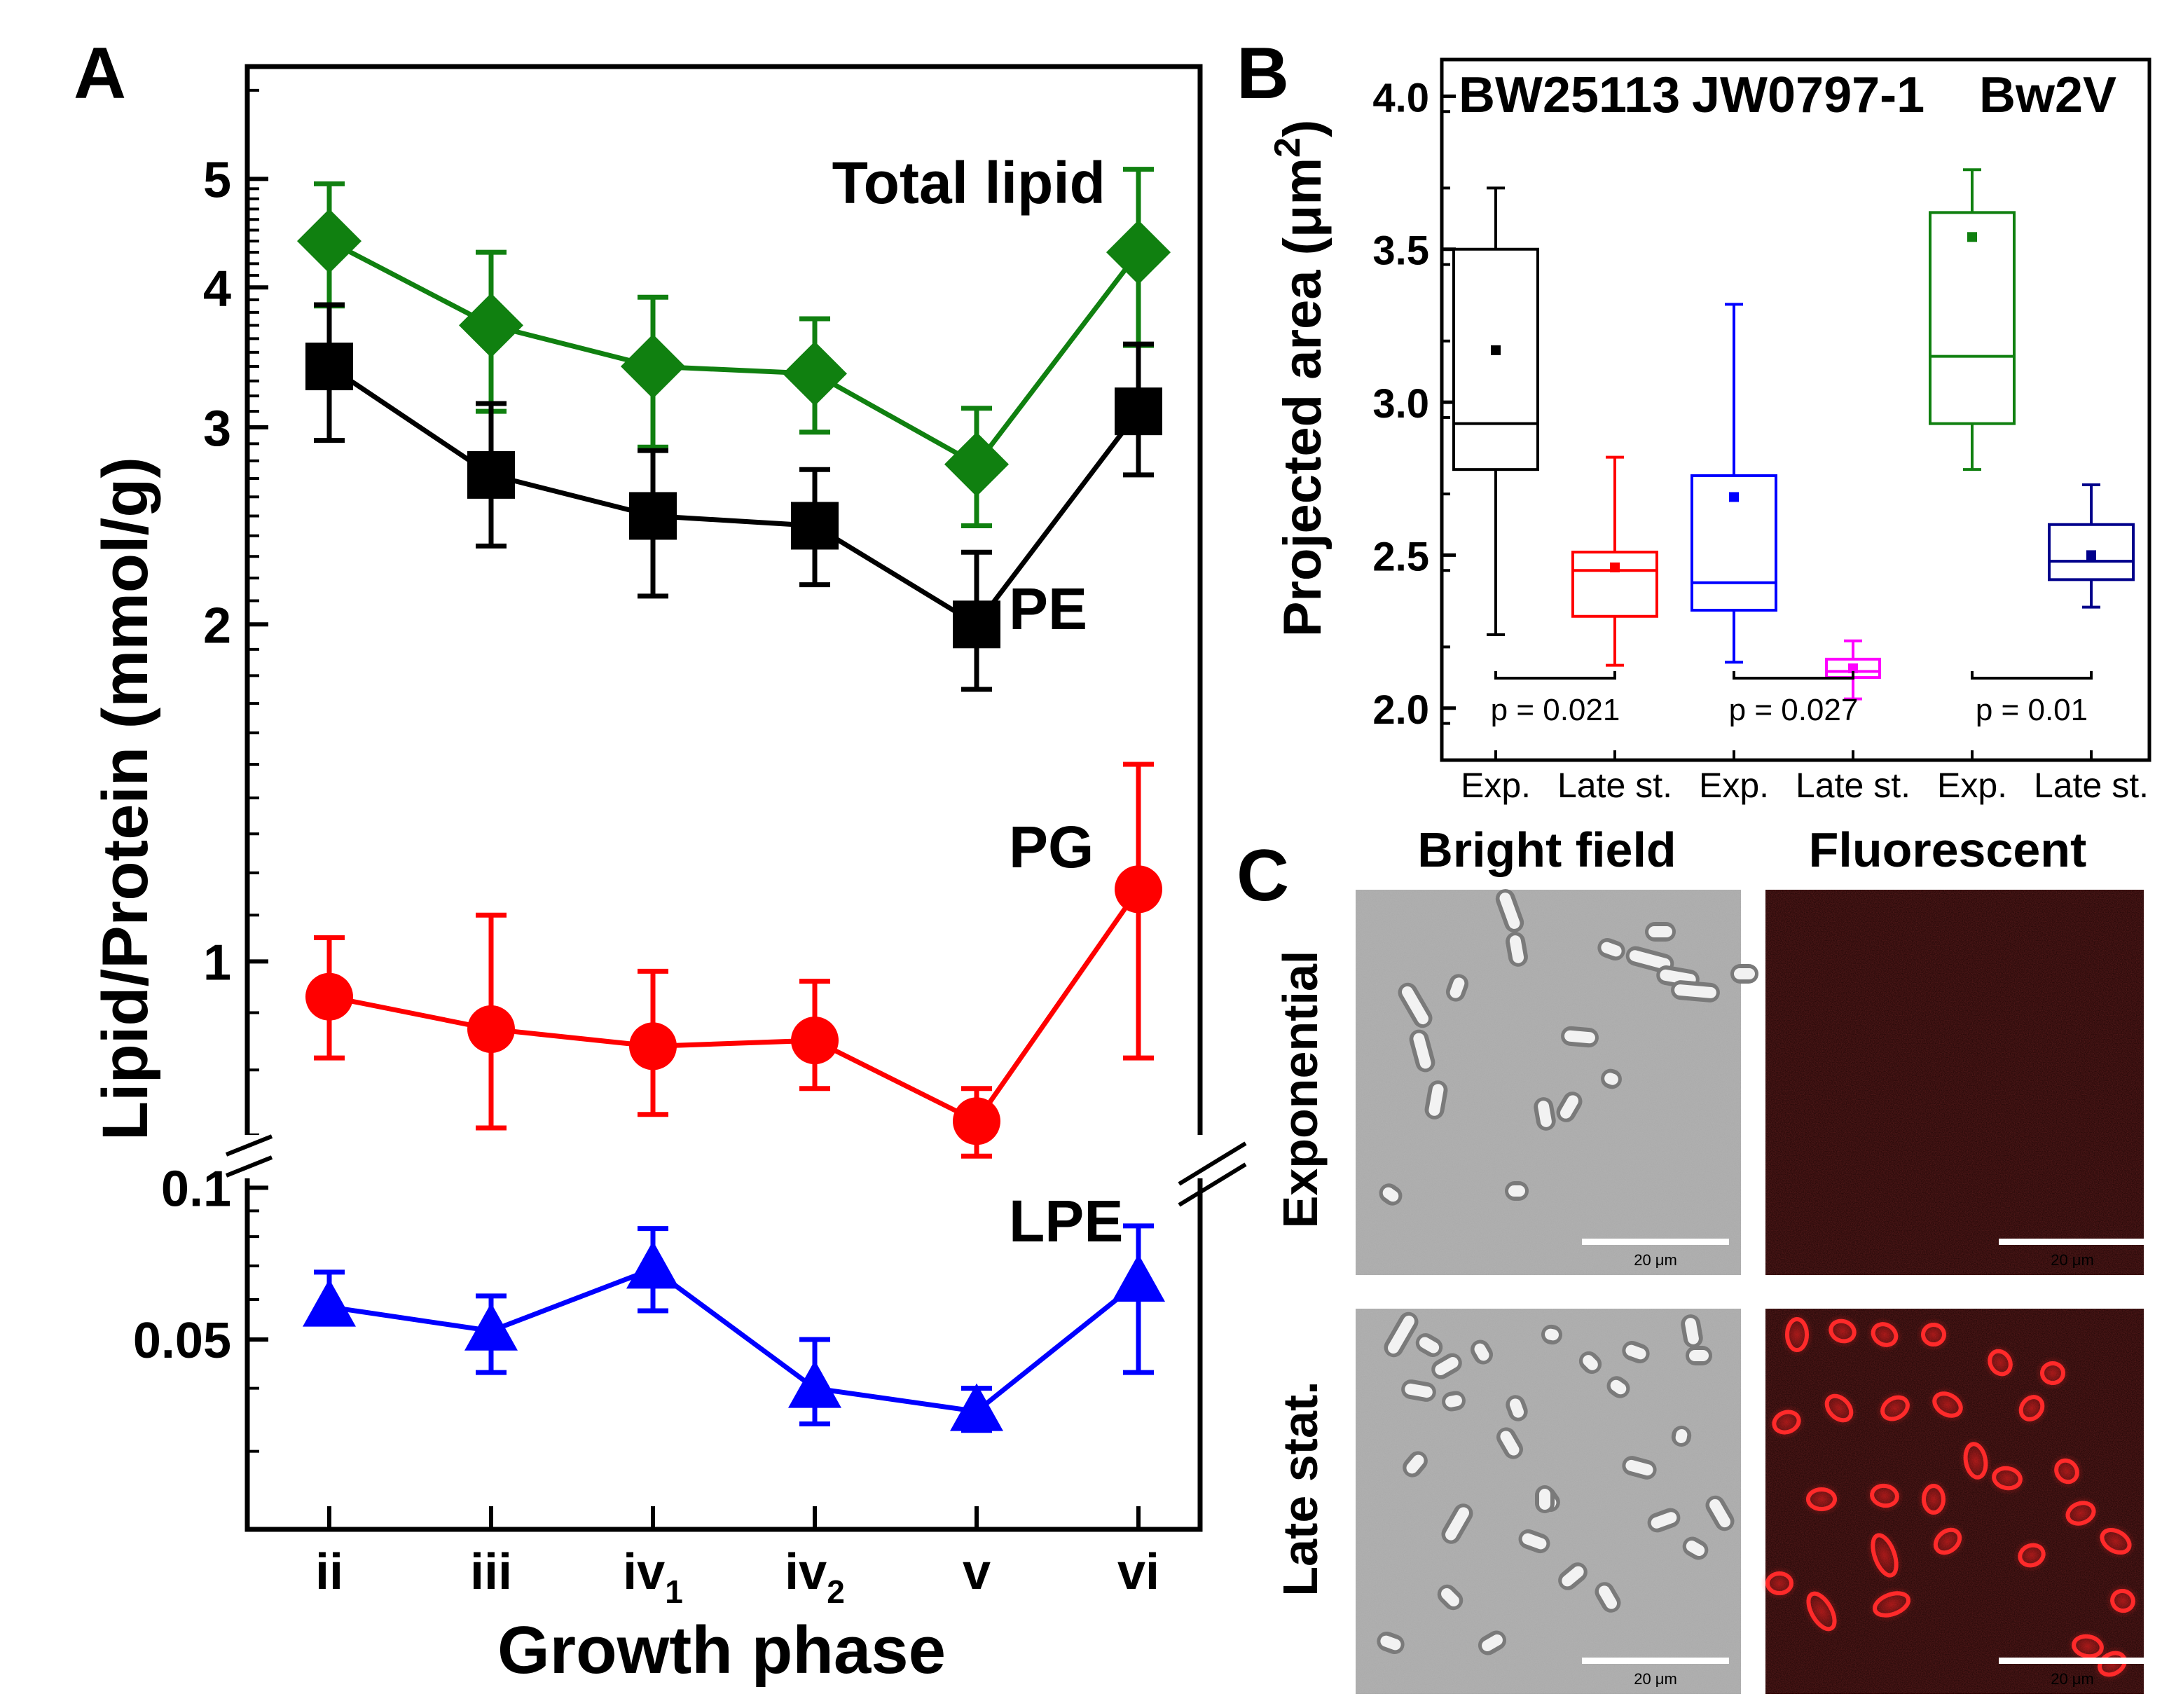 This screenshot has height=1708, width=2169. What do you see at coordinates (196, 1189) in the screenshot?
I see `y-tick-label: 0.1` at bounding box center [196, 1189].